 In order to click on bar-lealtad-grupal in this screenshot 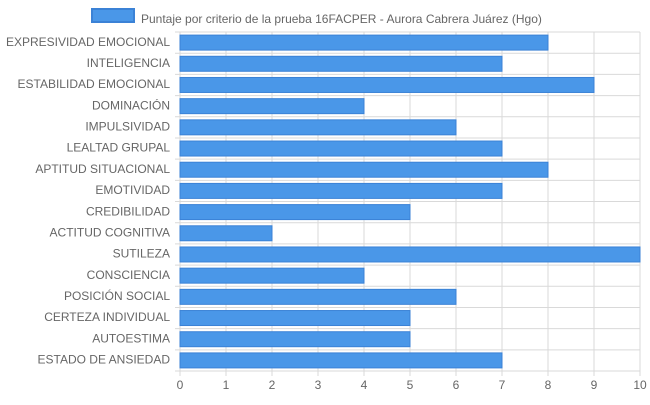, I will do `click(341, 148)`.